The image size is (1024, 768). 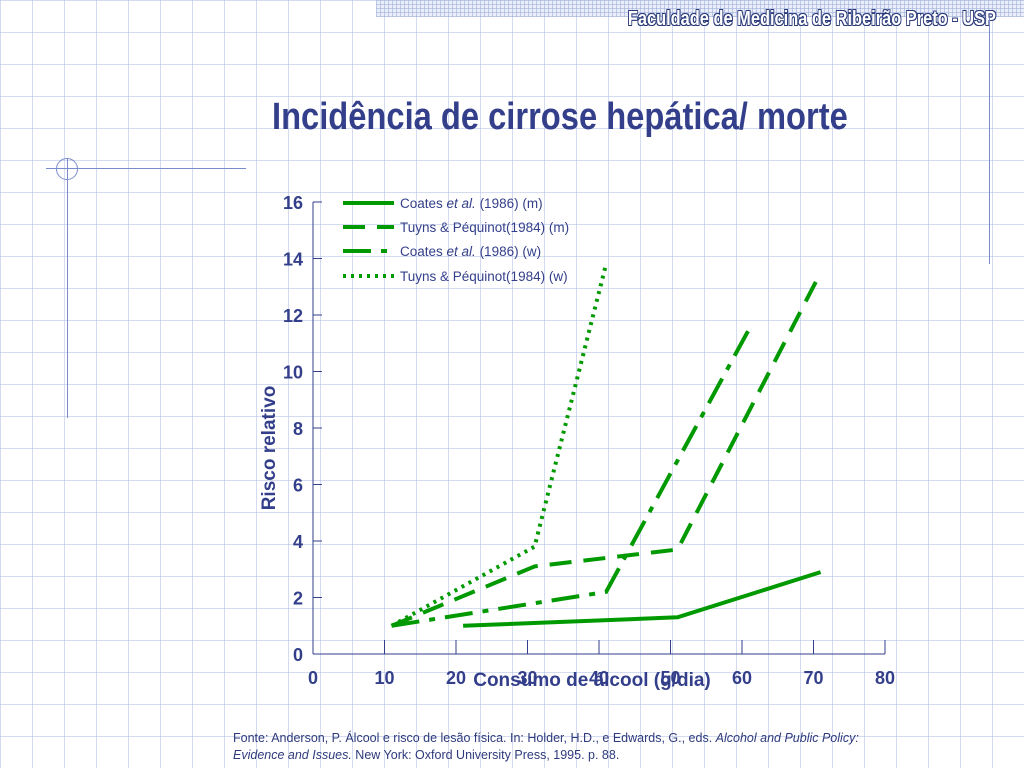 I want to click on decorative-circle, so click(x=67, y=169).